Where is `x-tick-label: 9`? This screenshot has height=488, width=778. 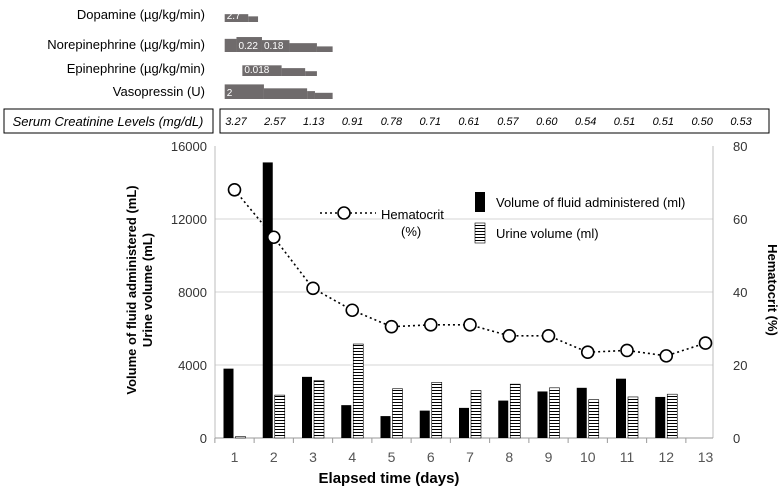
x-tick-label: 9 is located at coordinates (549, 457).